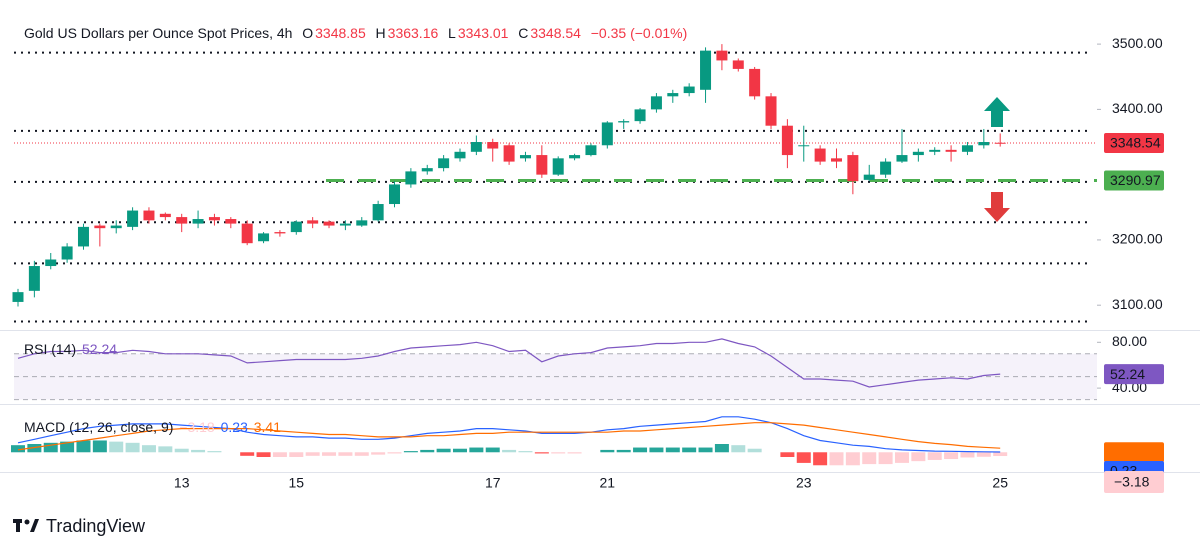 This screenshot has width=1200, height=550. Describe the element at coordinates (153, 427) in the screenshot. I see `macd-legend: MACD (12, 26, close, 9) −3.18 0.23 3.41` at that location.